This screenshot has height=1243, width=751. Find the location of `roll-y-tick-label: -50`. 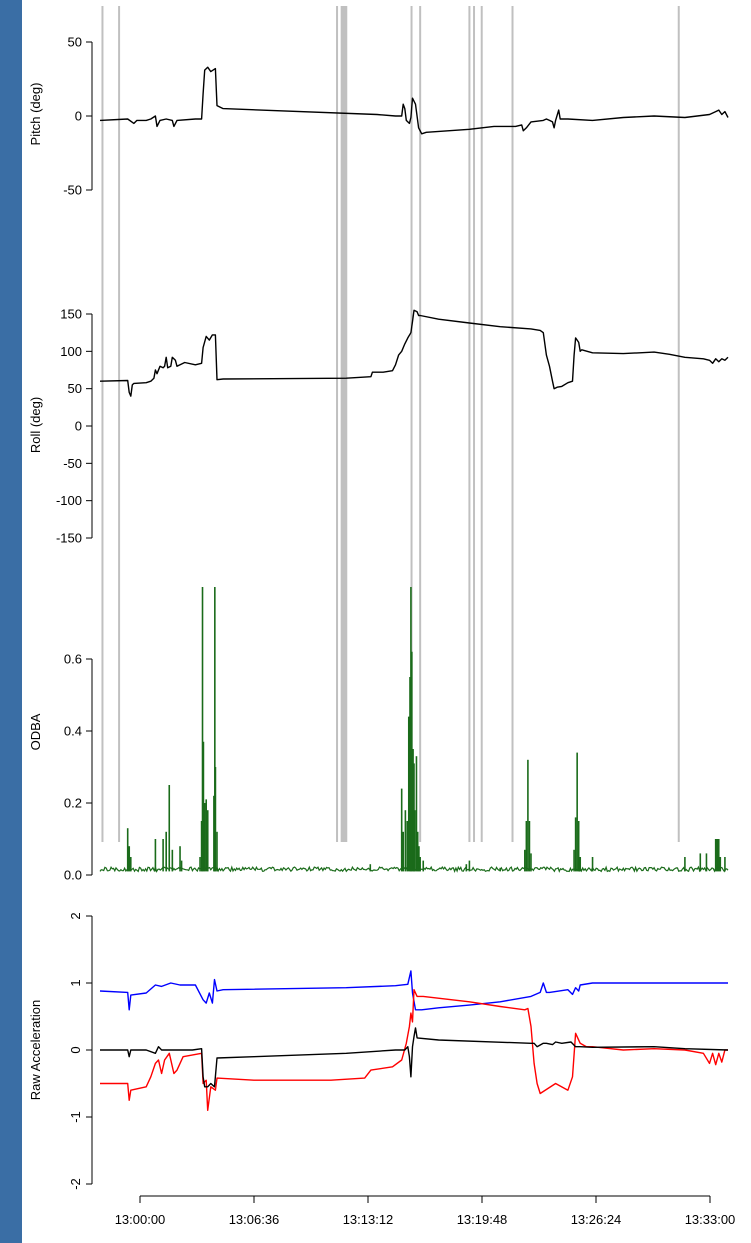

roll-y-tick-label: -50 is located at coordinates (72, 463).